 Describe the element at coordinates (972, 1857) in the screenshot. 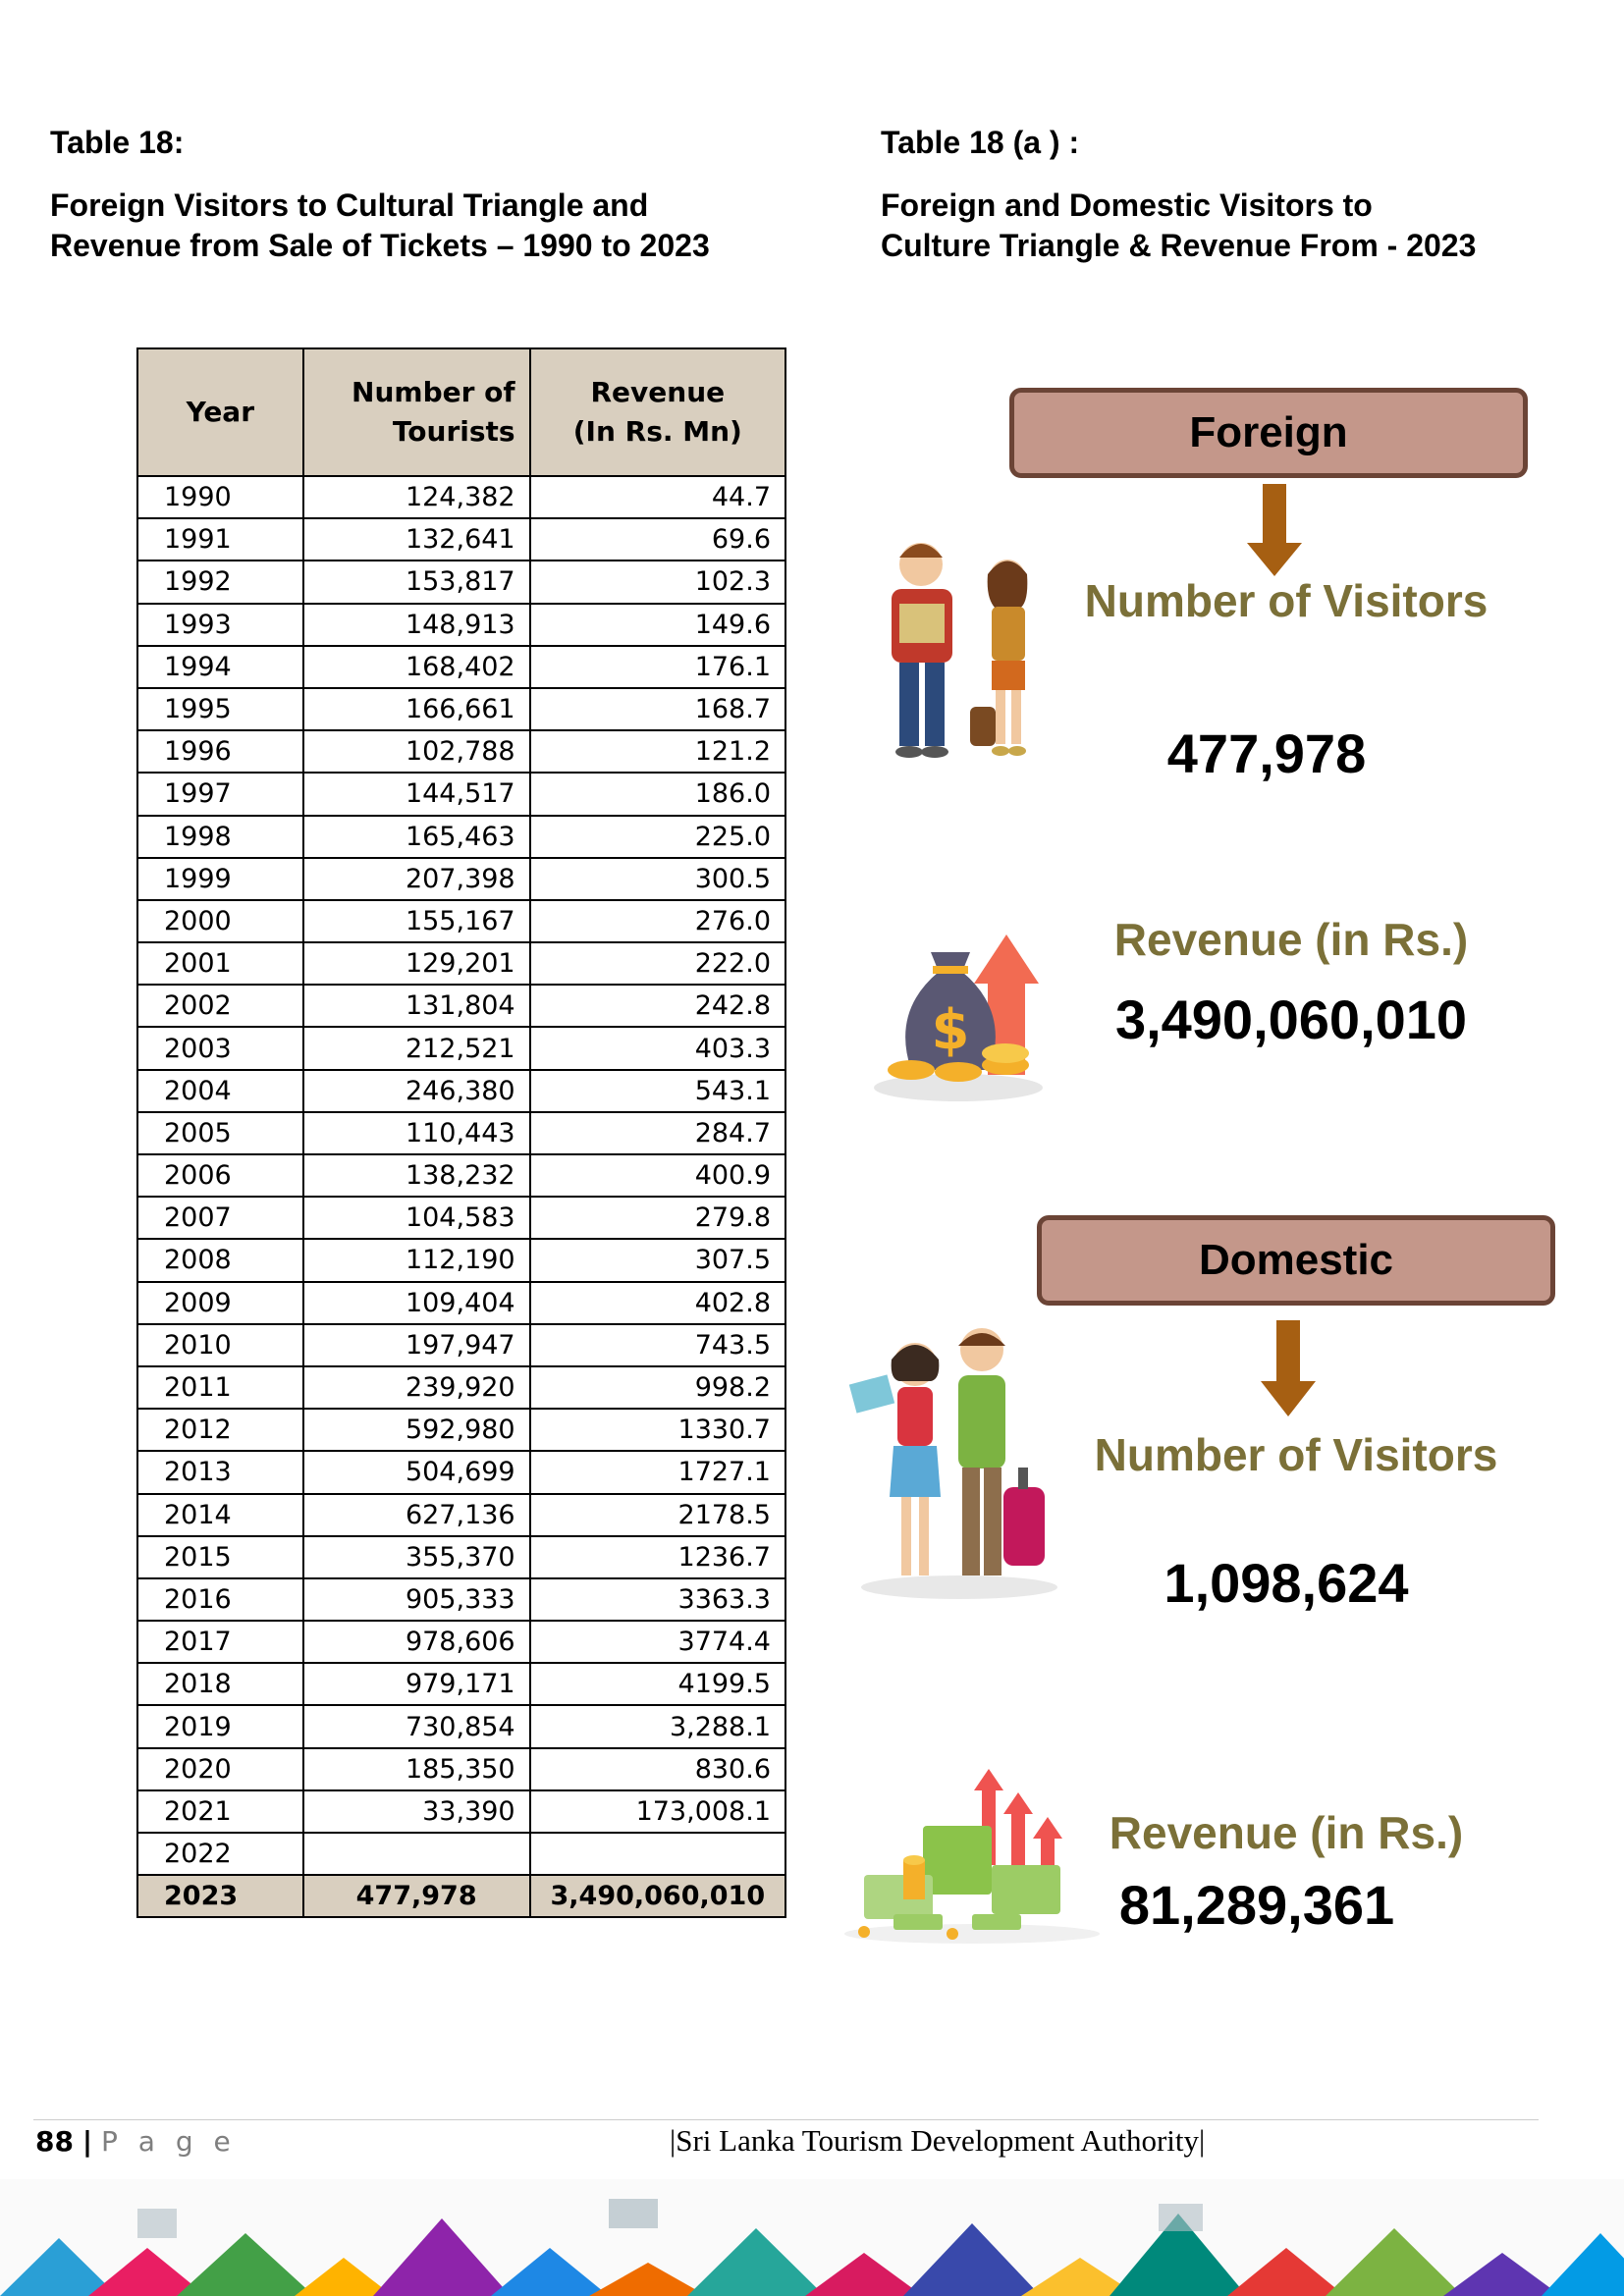

I see `cash-growth-illustration` at that location.